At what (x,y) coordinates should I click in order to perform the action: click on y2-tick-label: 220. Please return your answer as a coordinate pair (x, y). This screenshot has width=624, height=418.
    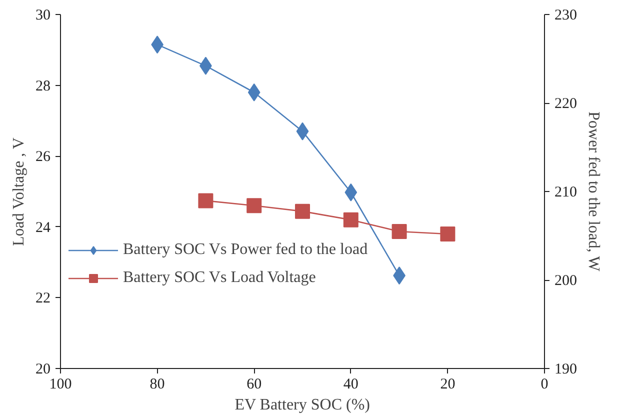
    Looking at the image, I should click on (565, 104).